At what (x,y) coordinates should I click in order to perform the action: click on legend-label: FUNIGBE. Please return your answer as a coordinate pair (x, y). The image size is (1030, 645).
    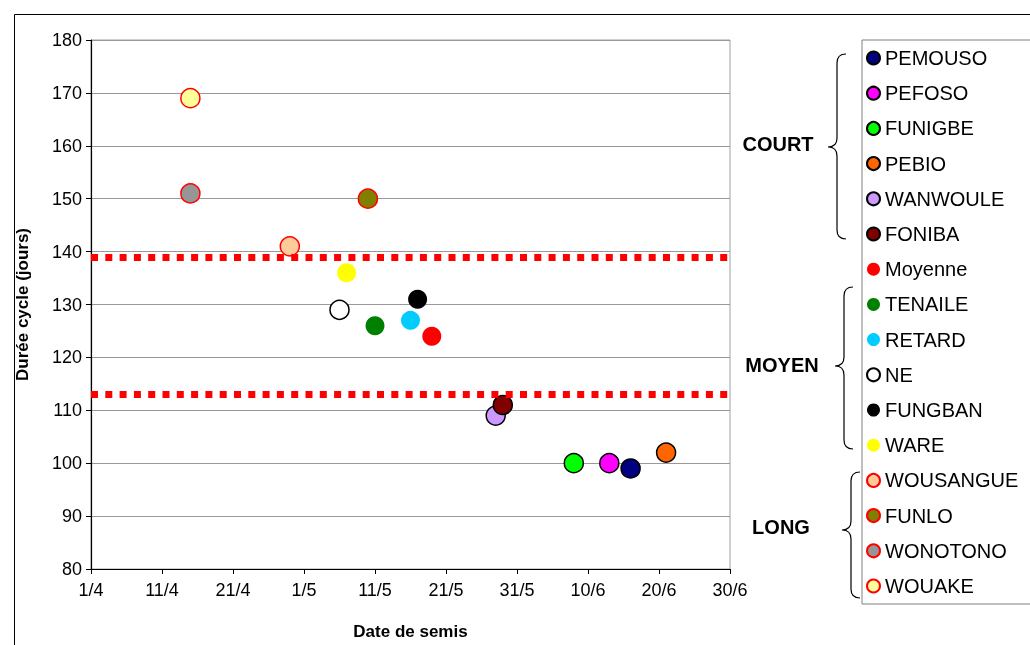
    Looking at the image, I should click on (929, 128).